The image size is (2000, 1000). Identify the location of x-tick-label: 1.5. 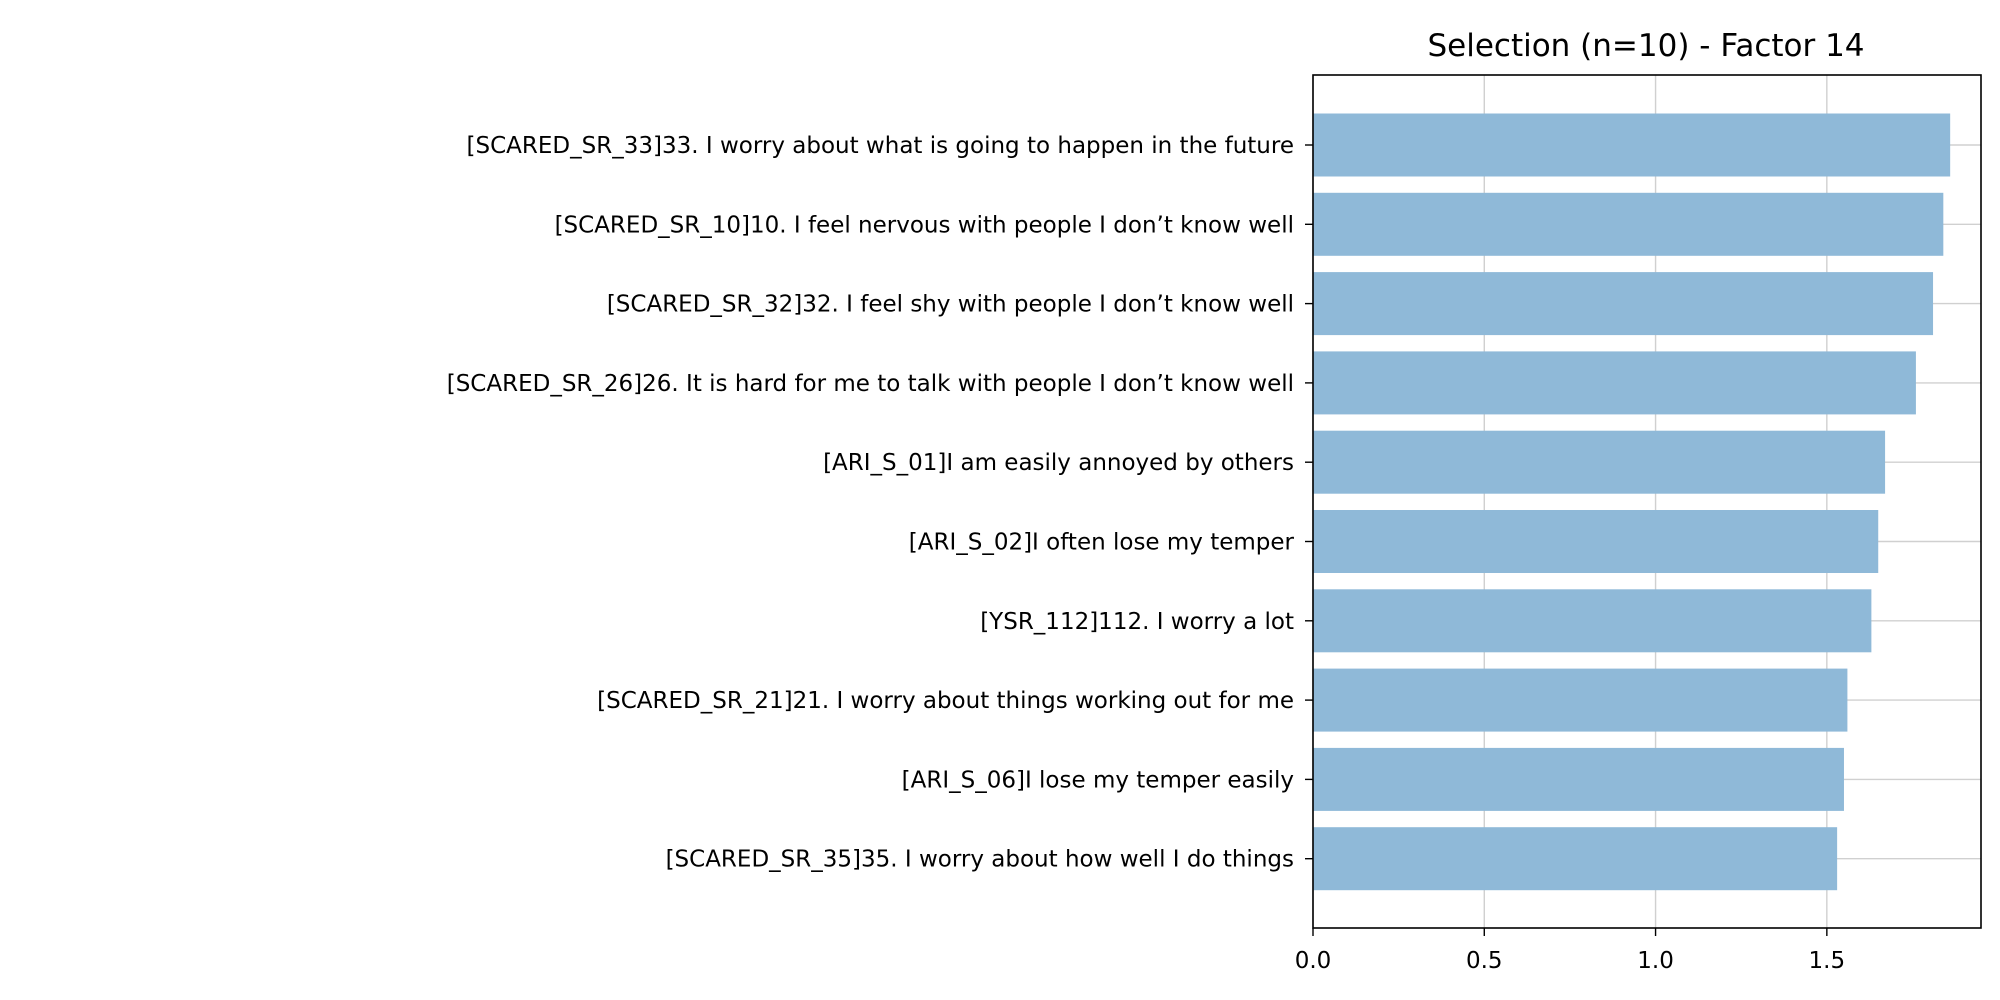
(1827, 961).